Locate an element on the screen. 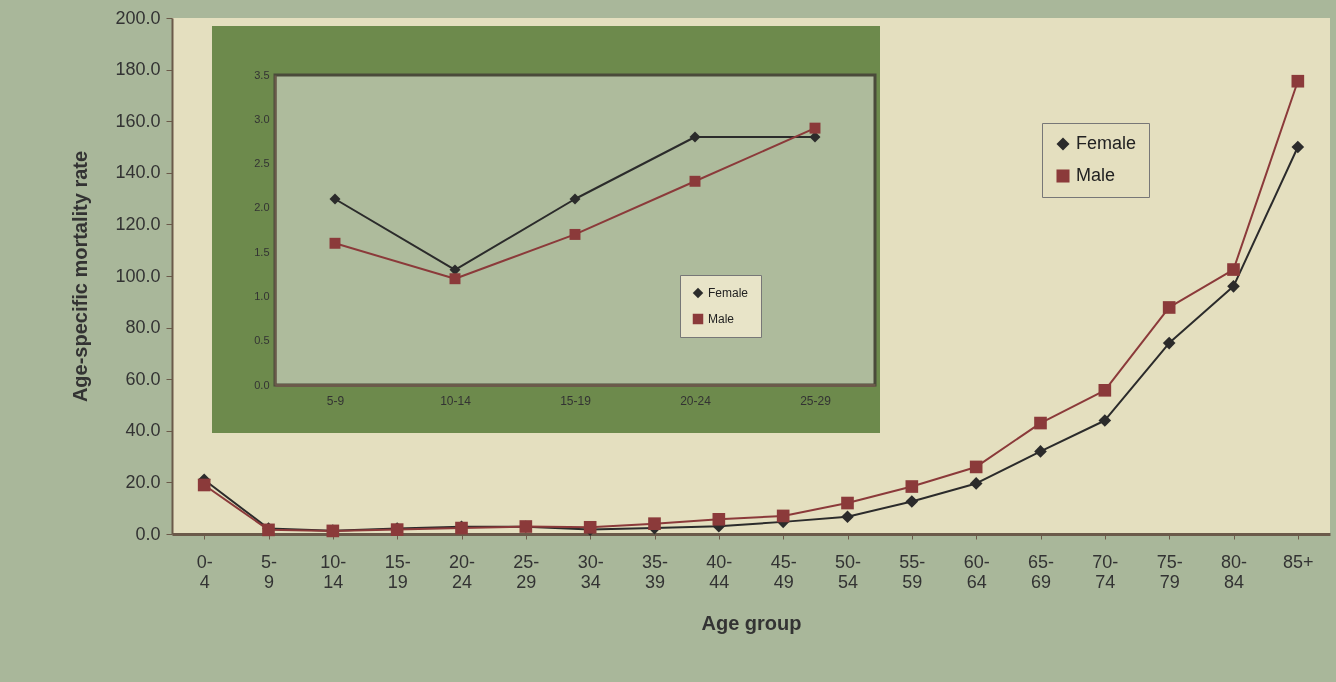 The width and height of the screenshot is (1336, 682). x-tick-label: 30-34 is located at coordinates (590, 571).